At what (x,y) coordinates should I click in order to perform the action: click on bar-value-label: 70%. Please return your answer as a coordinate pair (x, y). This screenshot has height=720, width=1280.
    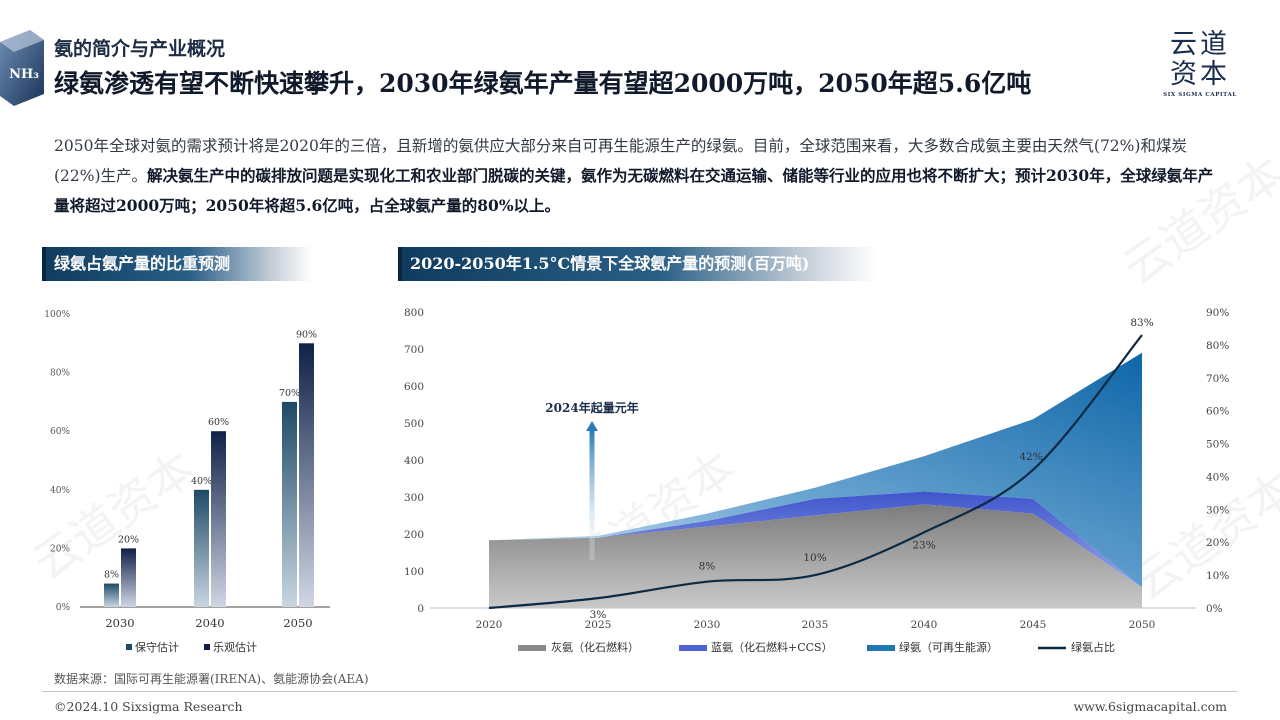
    Looking at the image, I should click on (289, 393).